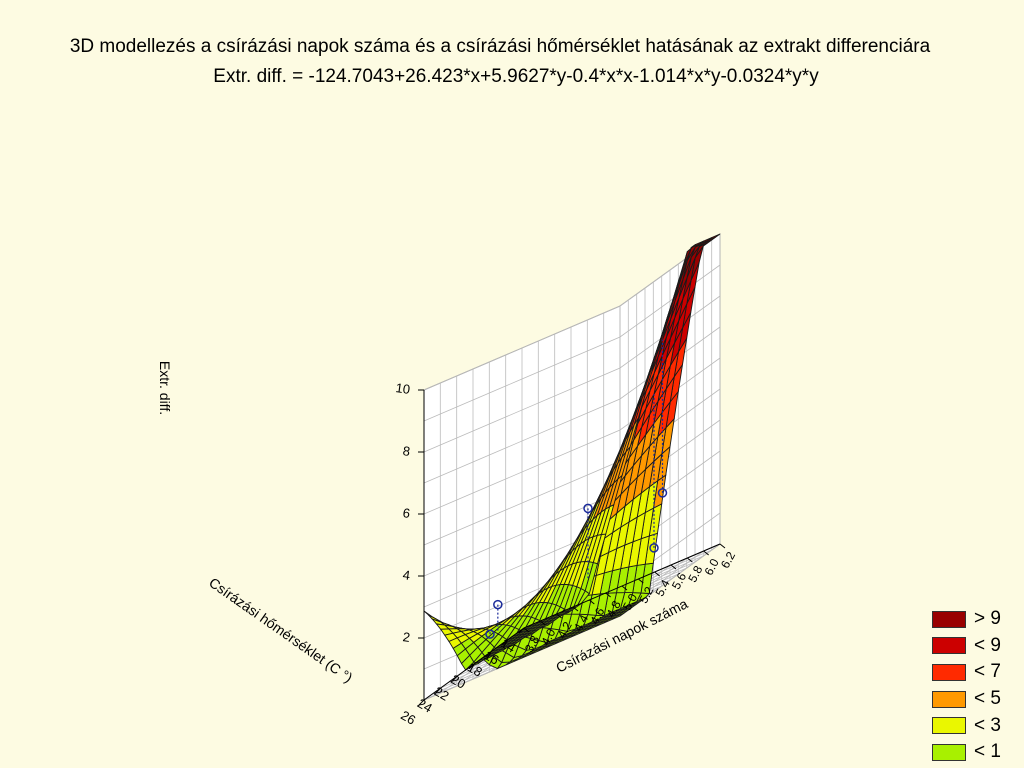  Describe the element at coordinates (987, 699) in the screenshot. I see `legend-label: < 5` at that location.